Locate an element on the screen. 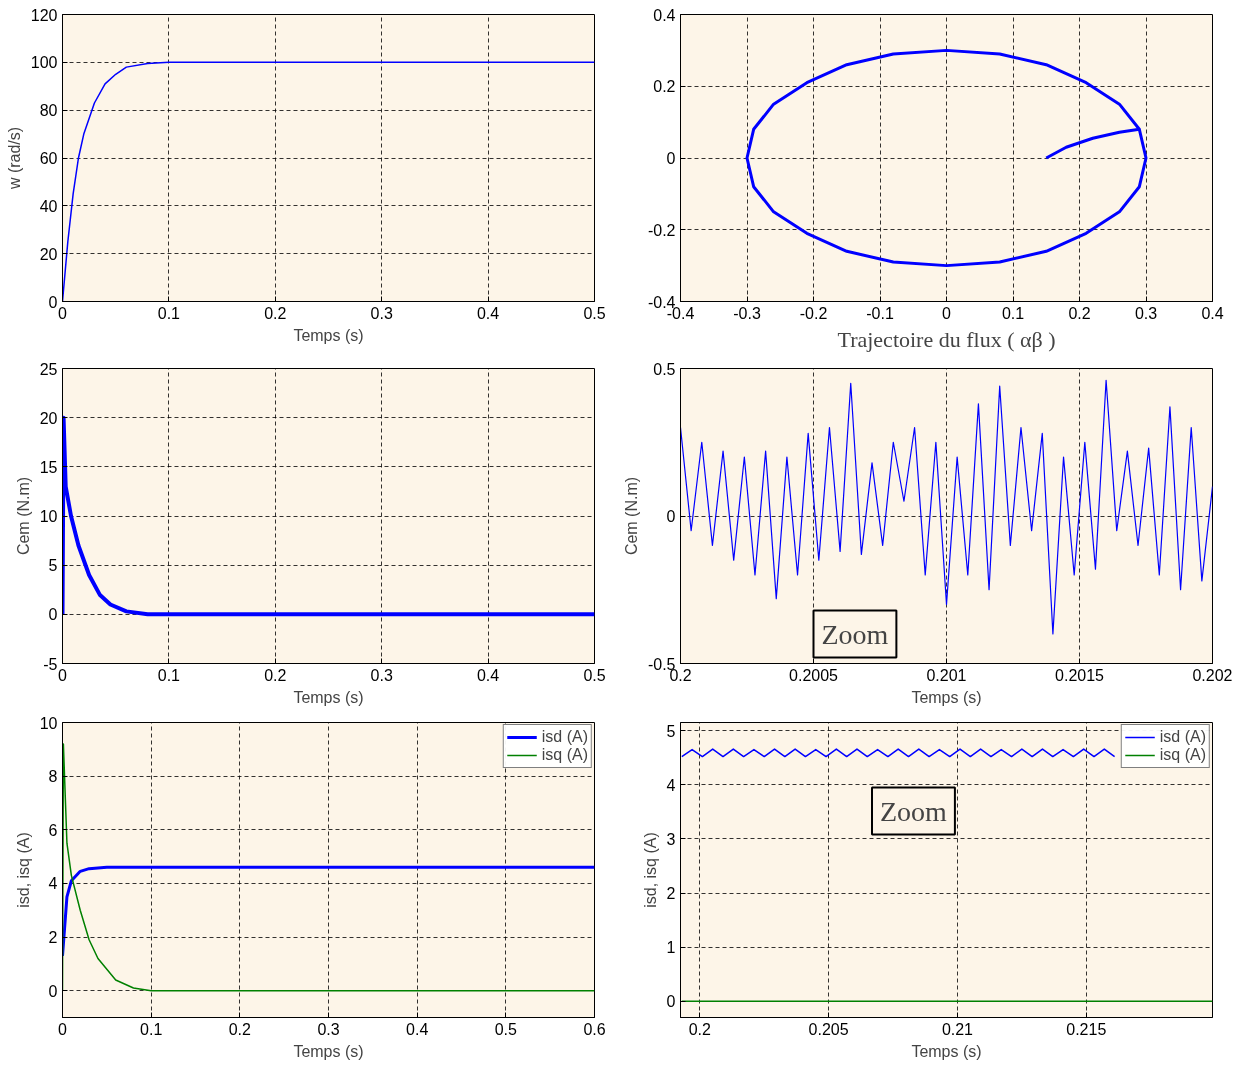 The width and height of the screenshot is (1244, 1068). y-tick-label: 60 is located at coordinates (48, 158).